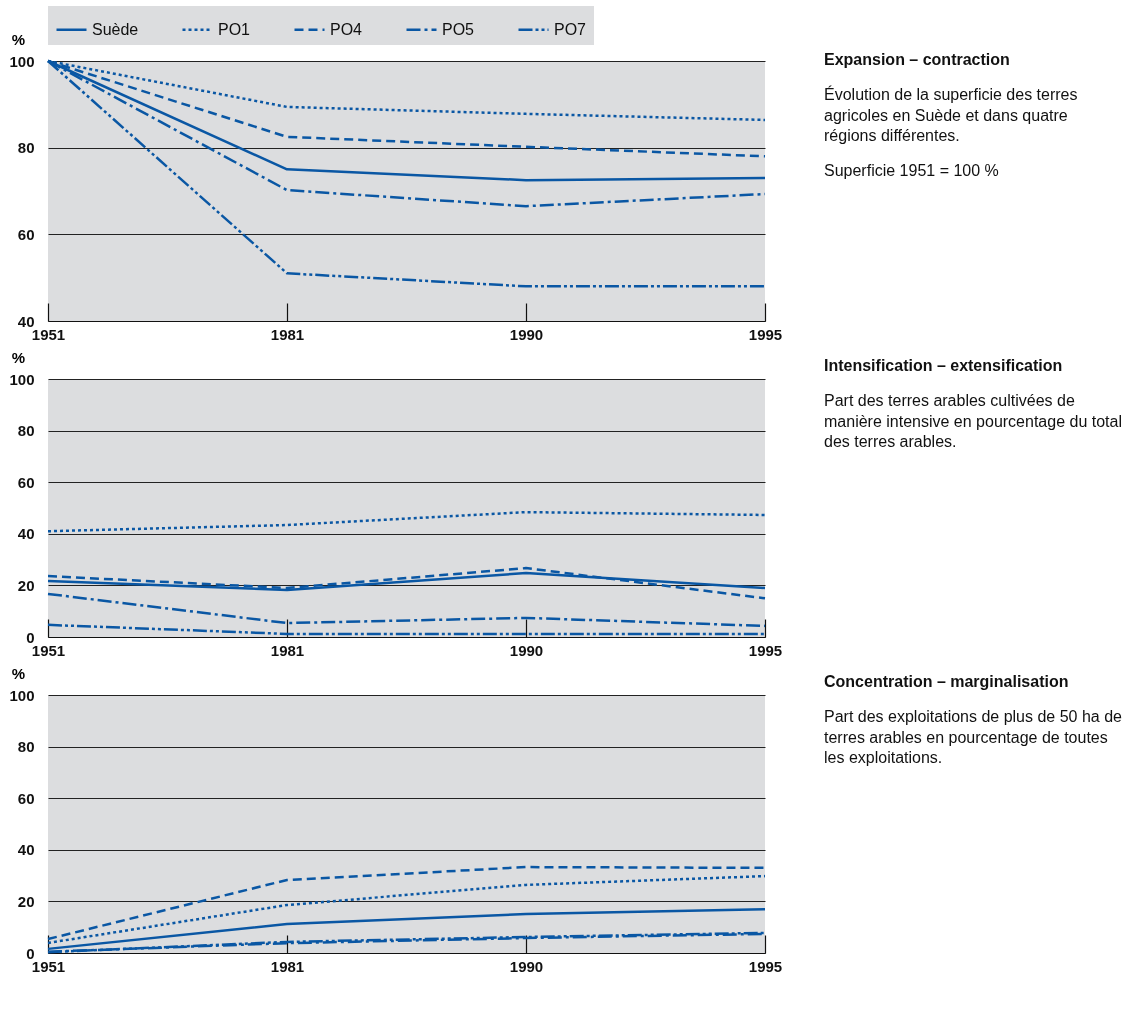  What do you see at coordinates (973, 421) in the screenshot?
I see `text: Part des terres arables cultivées de manière intensive en pourcentage du total des terres arables.` at bounding box center [973, 421].